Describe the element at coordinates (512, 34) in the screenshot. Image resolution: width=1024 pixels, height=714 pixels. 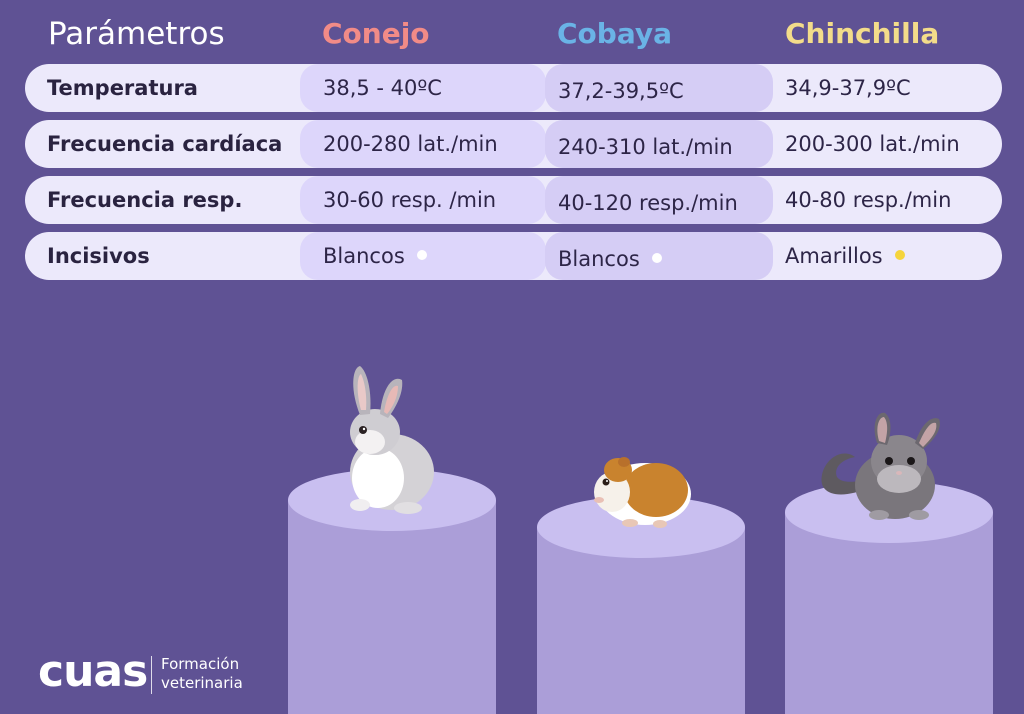
I see `table-header: Parámetros Conejo Cobaya Chinchilla` at that location.